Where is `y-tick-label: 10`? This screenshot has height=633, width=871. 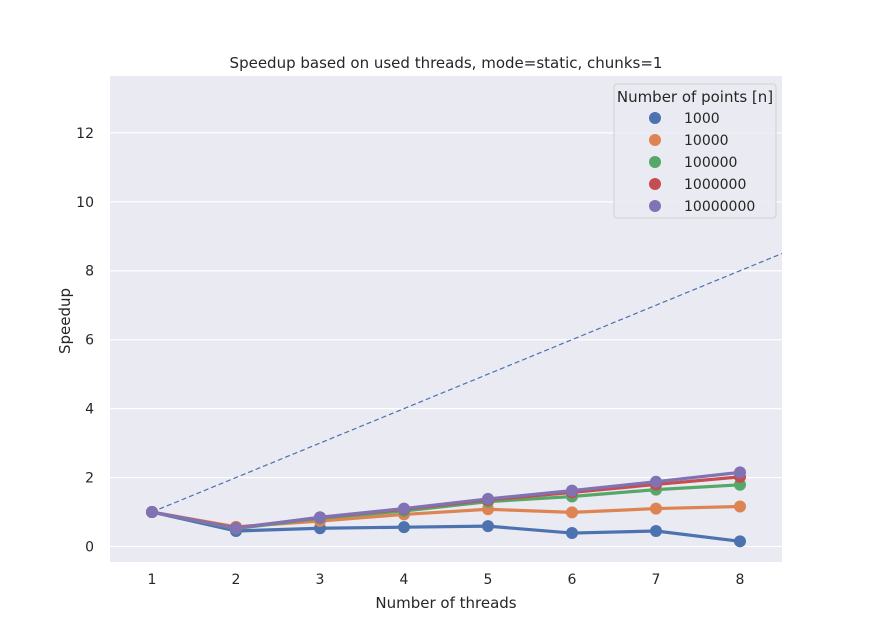 y-tick-label: 10 is located at coordinates (85, 203).